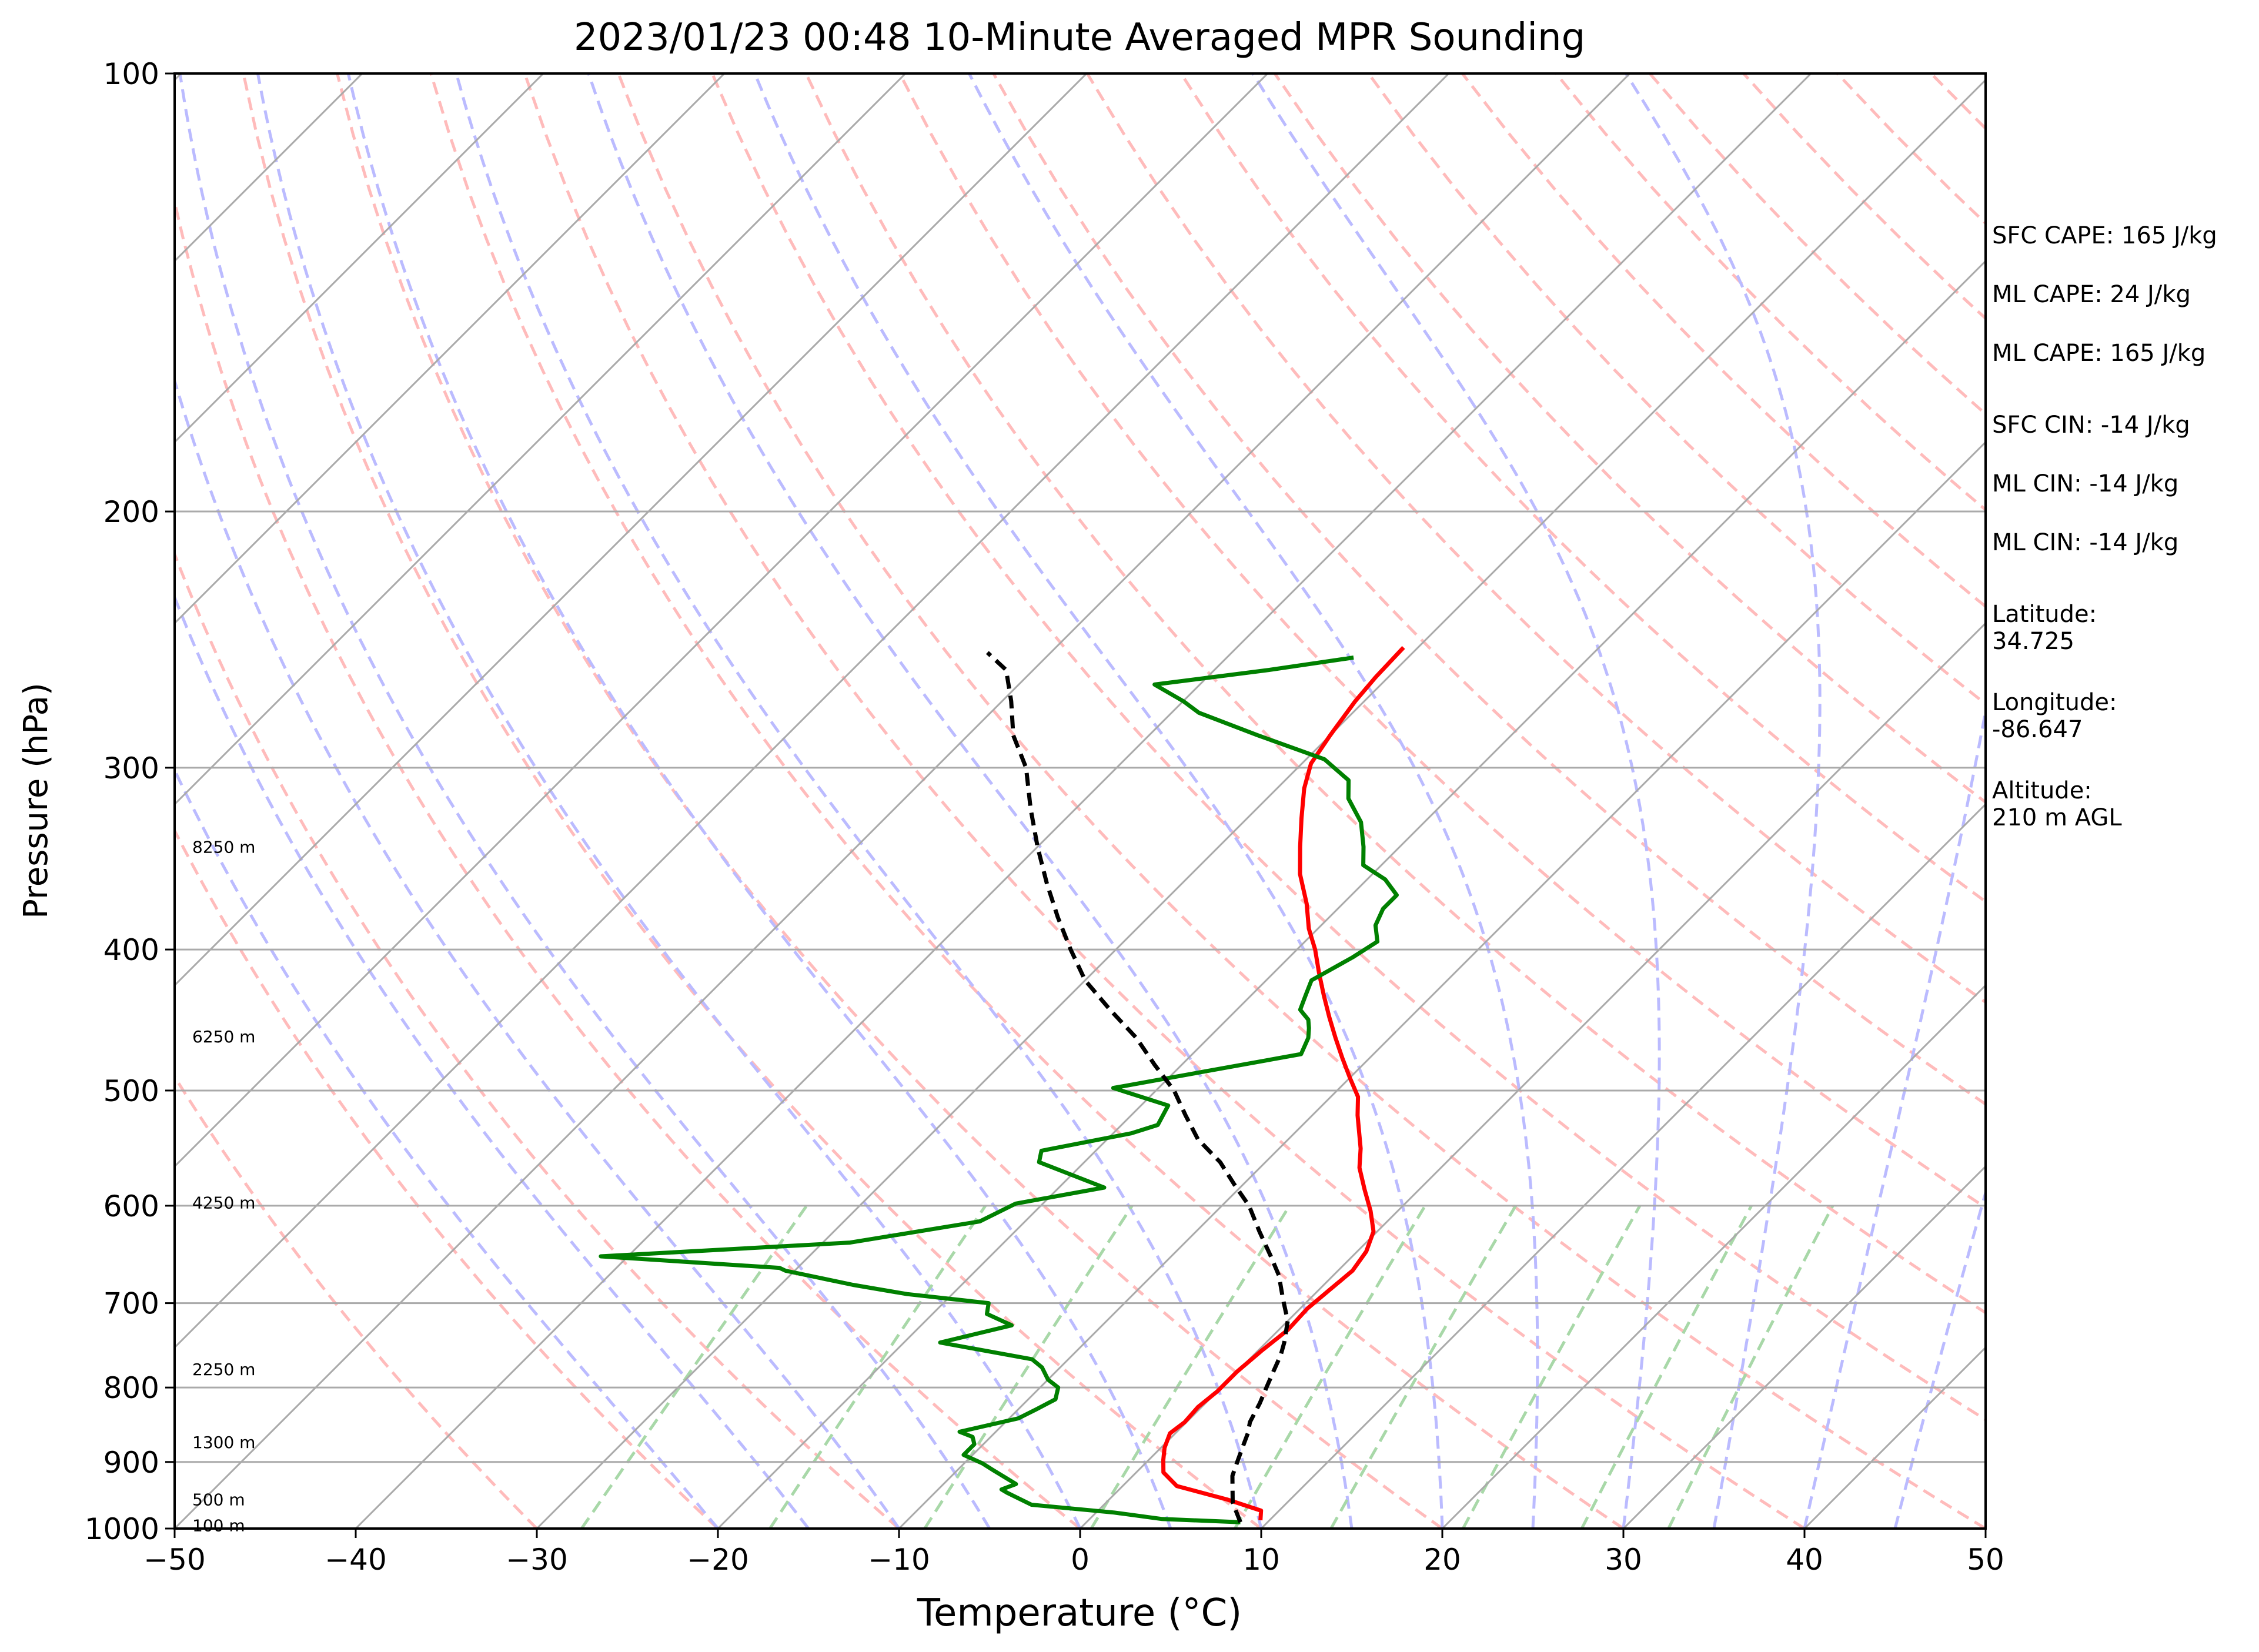 The image size is (2259, 1652). I want to click on height-label: 4250 m, so click(223, 1203).